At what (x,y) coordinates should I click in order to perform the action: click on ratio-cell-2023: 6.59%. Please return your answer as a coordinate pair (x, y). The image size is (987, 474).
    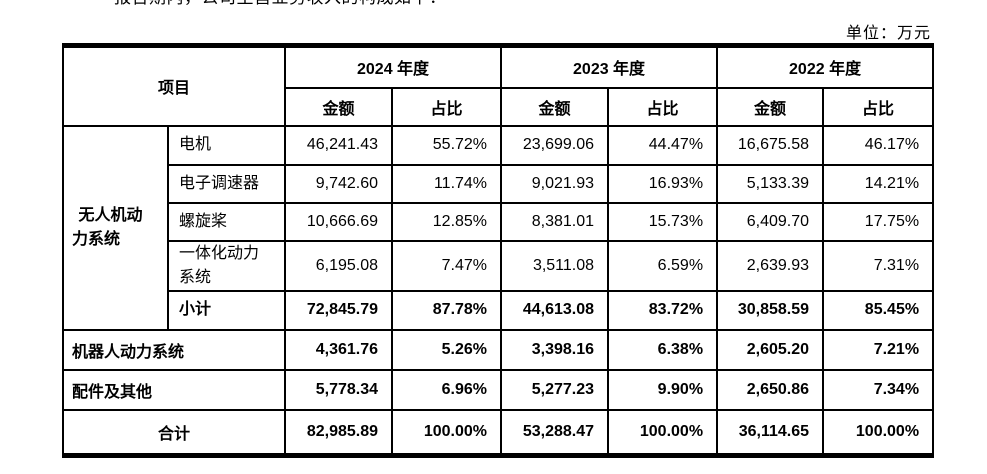
    Looking at the image, I should click on (663, 265).